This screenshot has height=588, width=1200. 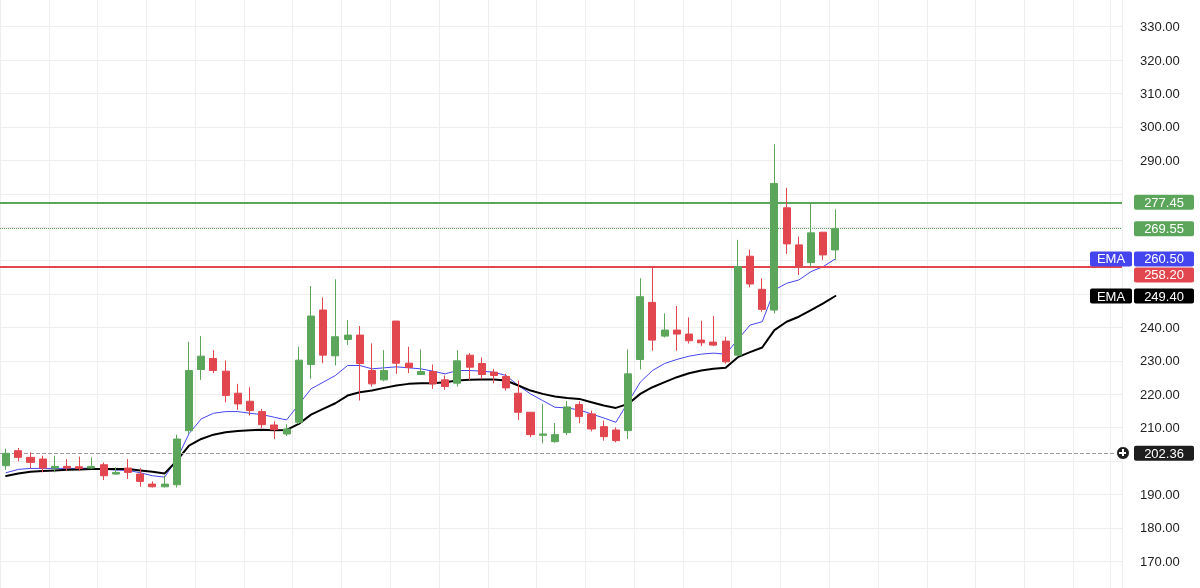 What do you see at coordinates (1164, 296) in the screenshot?
I see `text: 249.40` at bounding box center [1164, 296].